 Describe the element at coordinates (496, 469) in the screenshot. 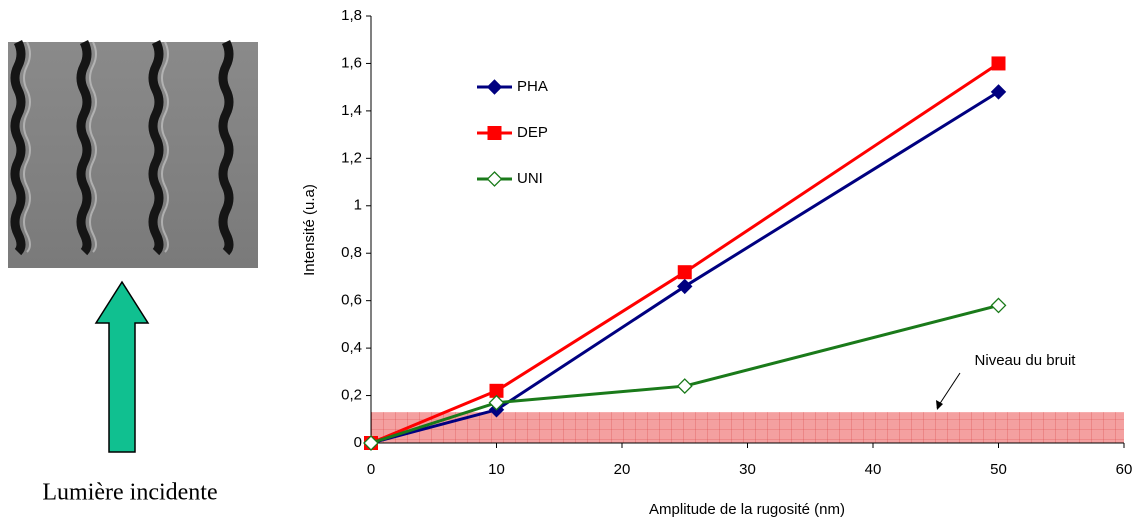

I see `x-tick-label: 10` at that location.